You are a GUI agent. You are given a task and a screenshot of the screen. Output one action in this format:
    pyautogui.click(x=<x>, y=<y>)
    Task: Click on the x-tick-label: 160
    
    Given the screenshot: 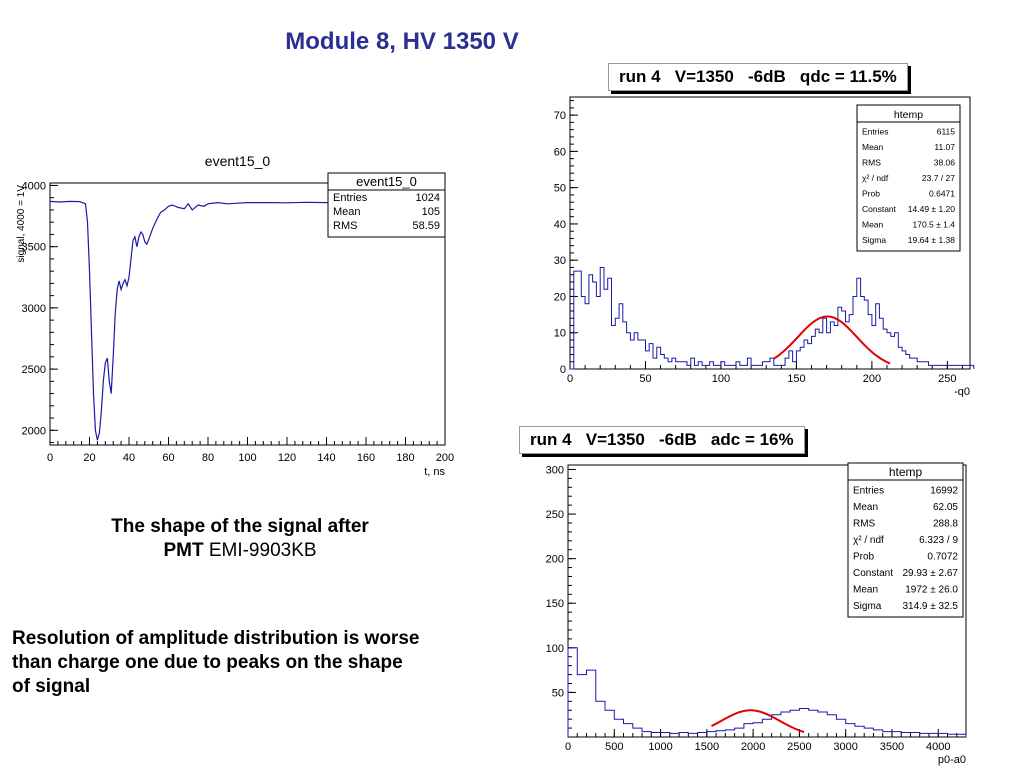 What is the action you would take?
    pyautogui.click(x=366, y=458)
    